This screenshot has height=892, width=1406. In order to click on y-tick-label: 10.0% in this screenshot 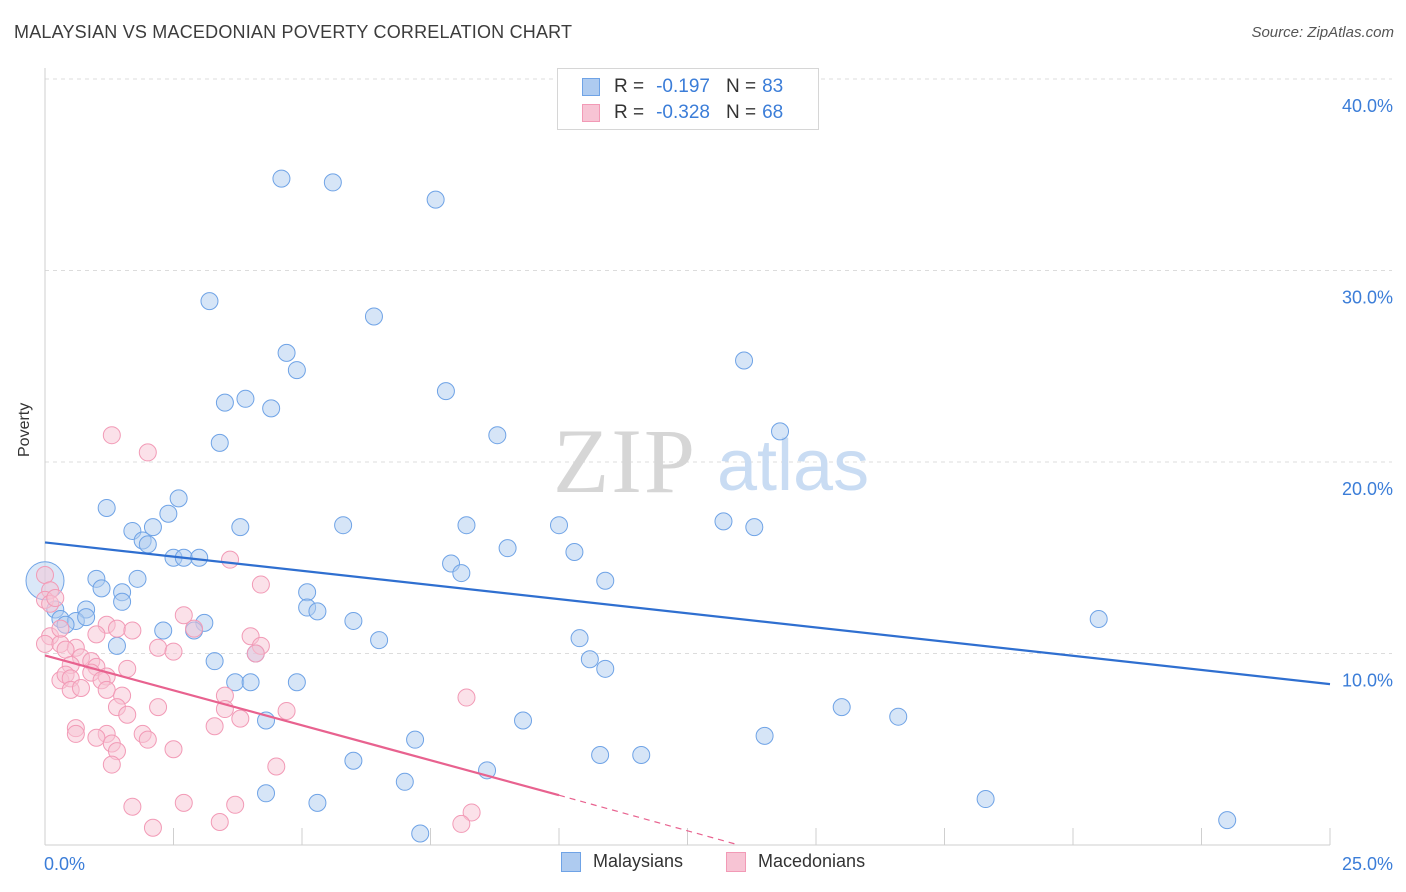, I will do `click(1367, 681)`.